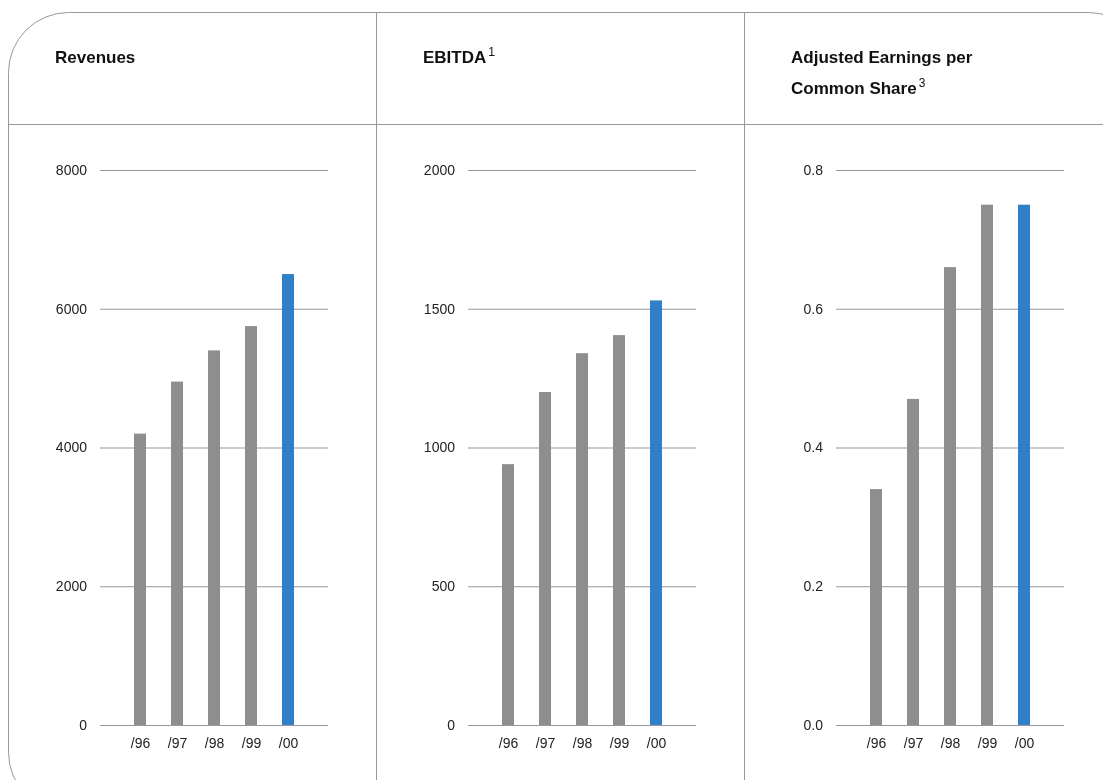  Describe the element at coordinates (439, 447) in the screenshot. I see `y-tick-label: 1000` at that location.